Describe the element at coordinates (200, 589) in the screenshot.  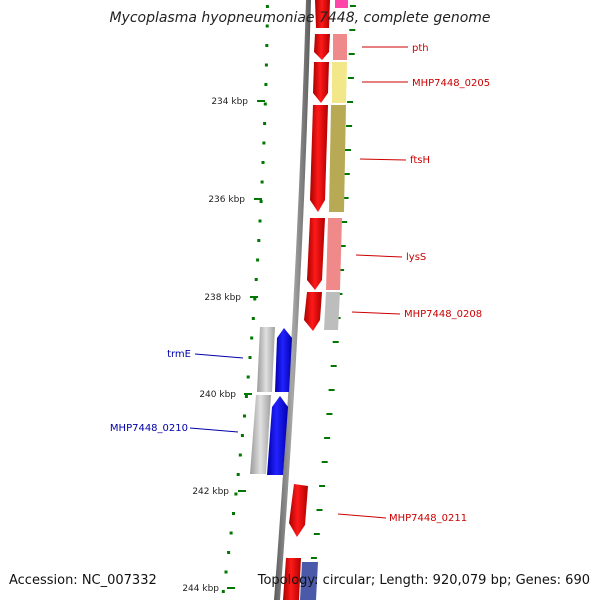
I see `tick-label-244: 244 kbp` at that location.